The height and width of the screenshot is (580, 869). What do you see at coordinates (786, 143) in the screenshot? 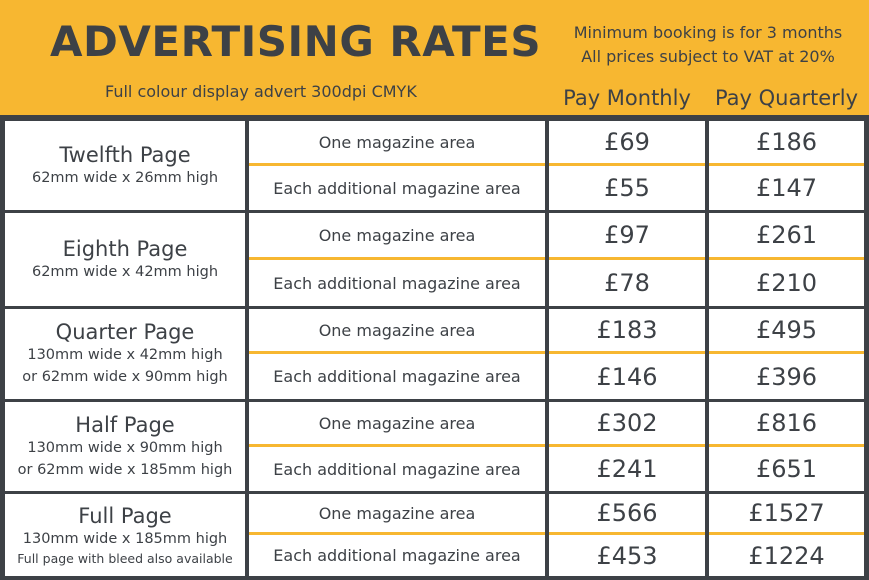
I see `price-quarterly: £186` at bounding box center [786, 143].